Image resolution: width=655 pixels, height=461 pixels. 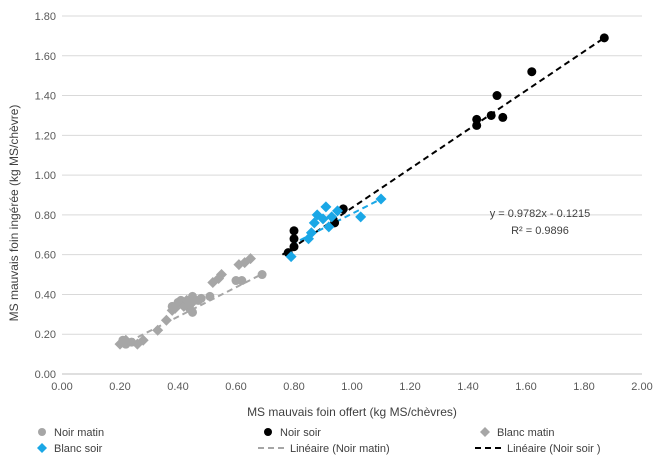 I want to click on legend-label: Blanc matin, so click(x=525, y=433).